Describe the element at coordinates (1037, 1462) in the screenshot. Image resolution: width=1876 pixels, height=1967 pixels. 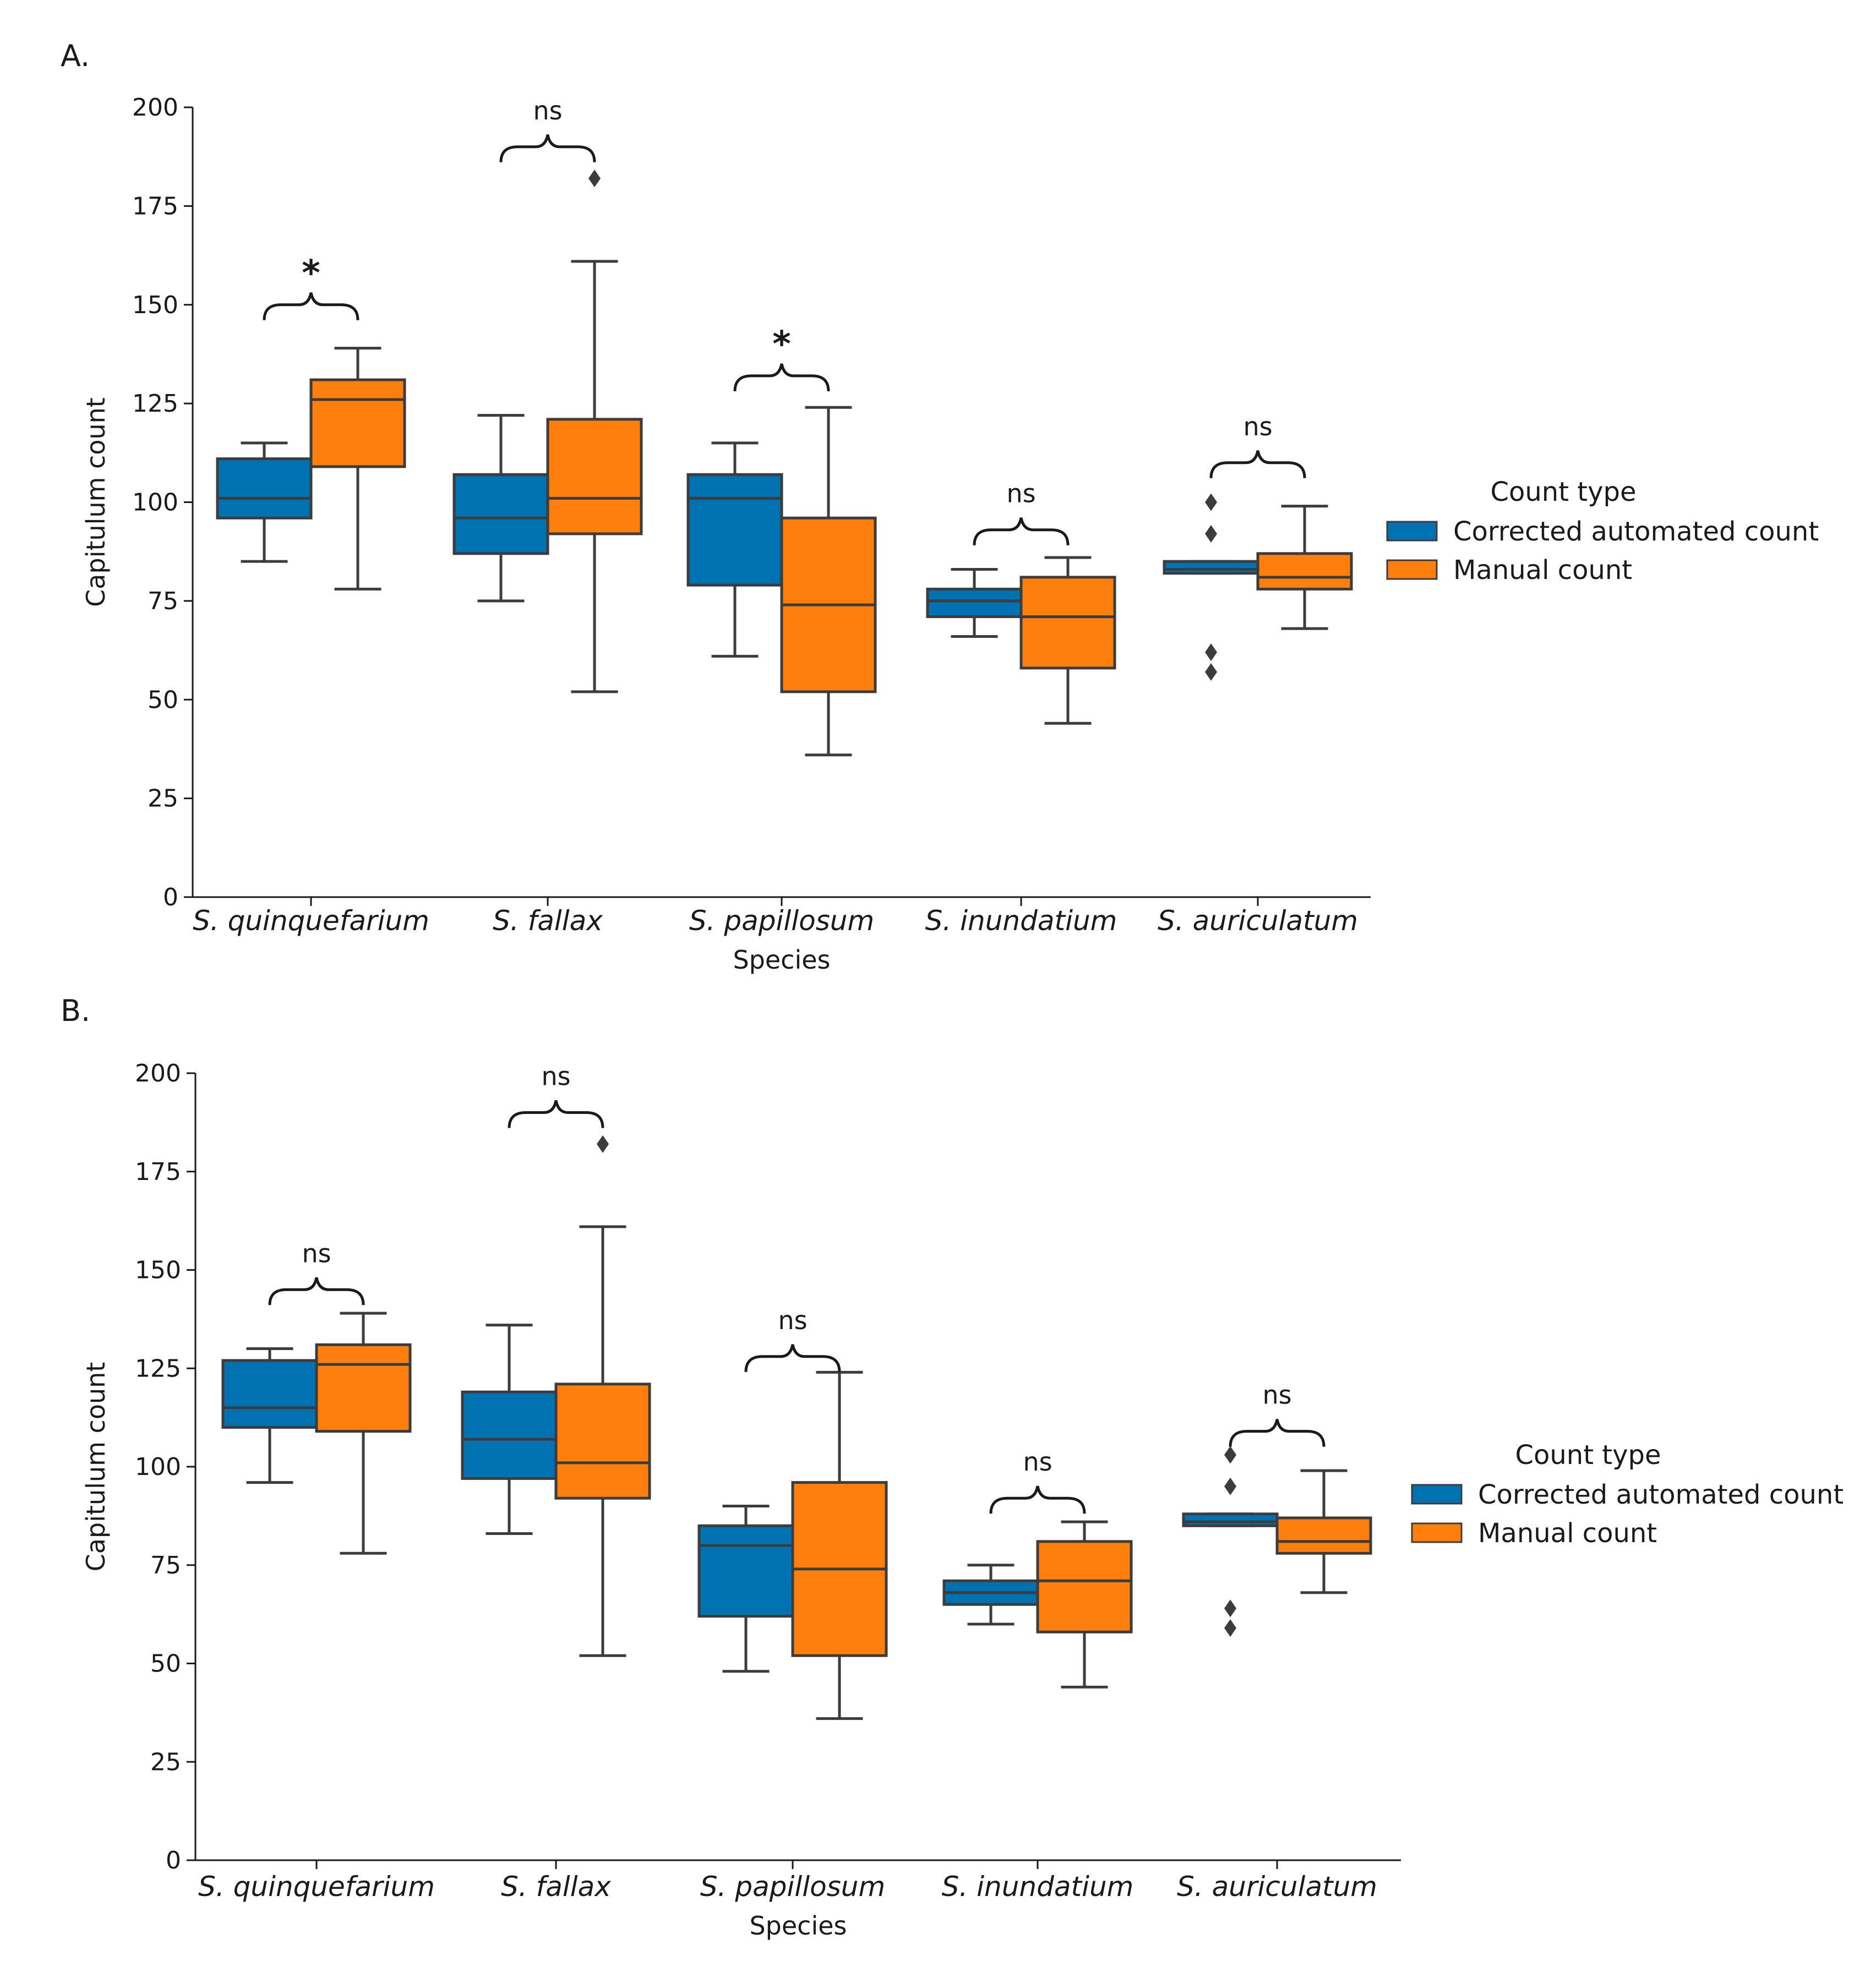
I see `panel-b-significance-label-s-inundatium: ns` at that location.